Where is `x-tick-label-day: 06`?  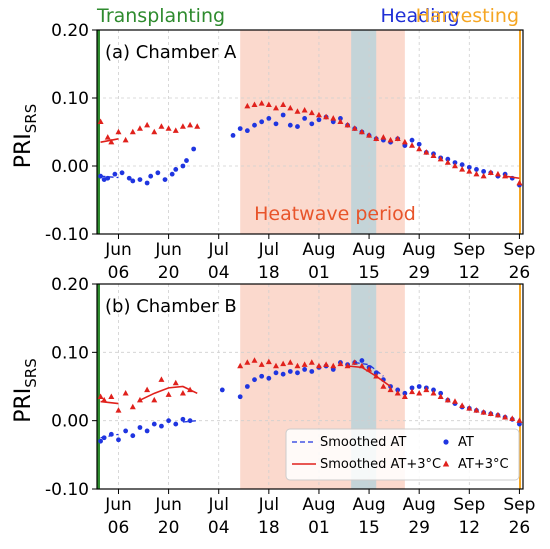 x-tick-label-day: 06 is located at coordinates (119, 273).